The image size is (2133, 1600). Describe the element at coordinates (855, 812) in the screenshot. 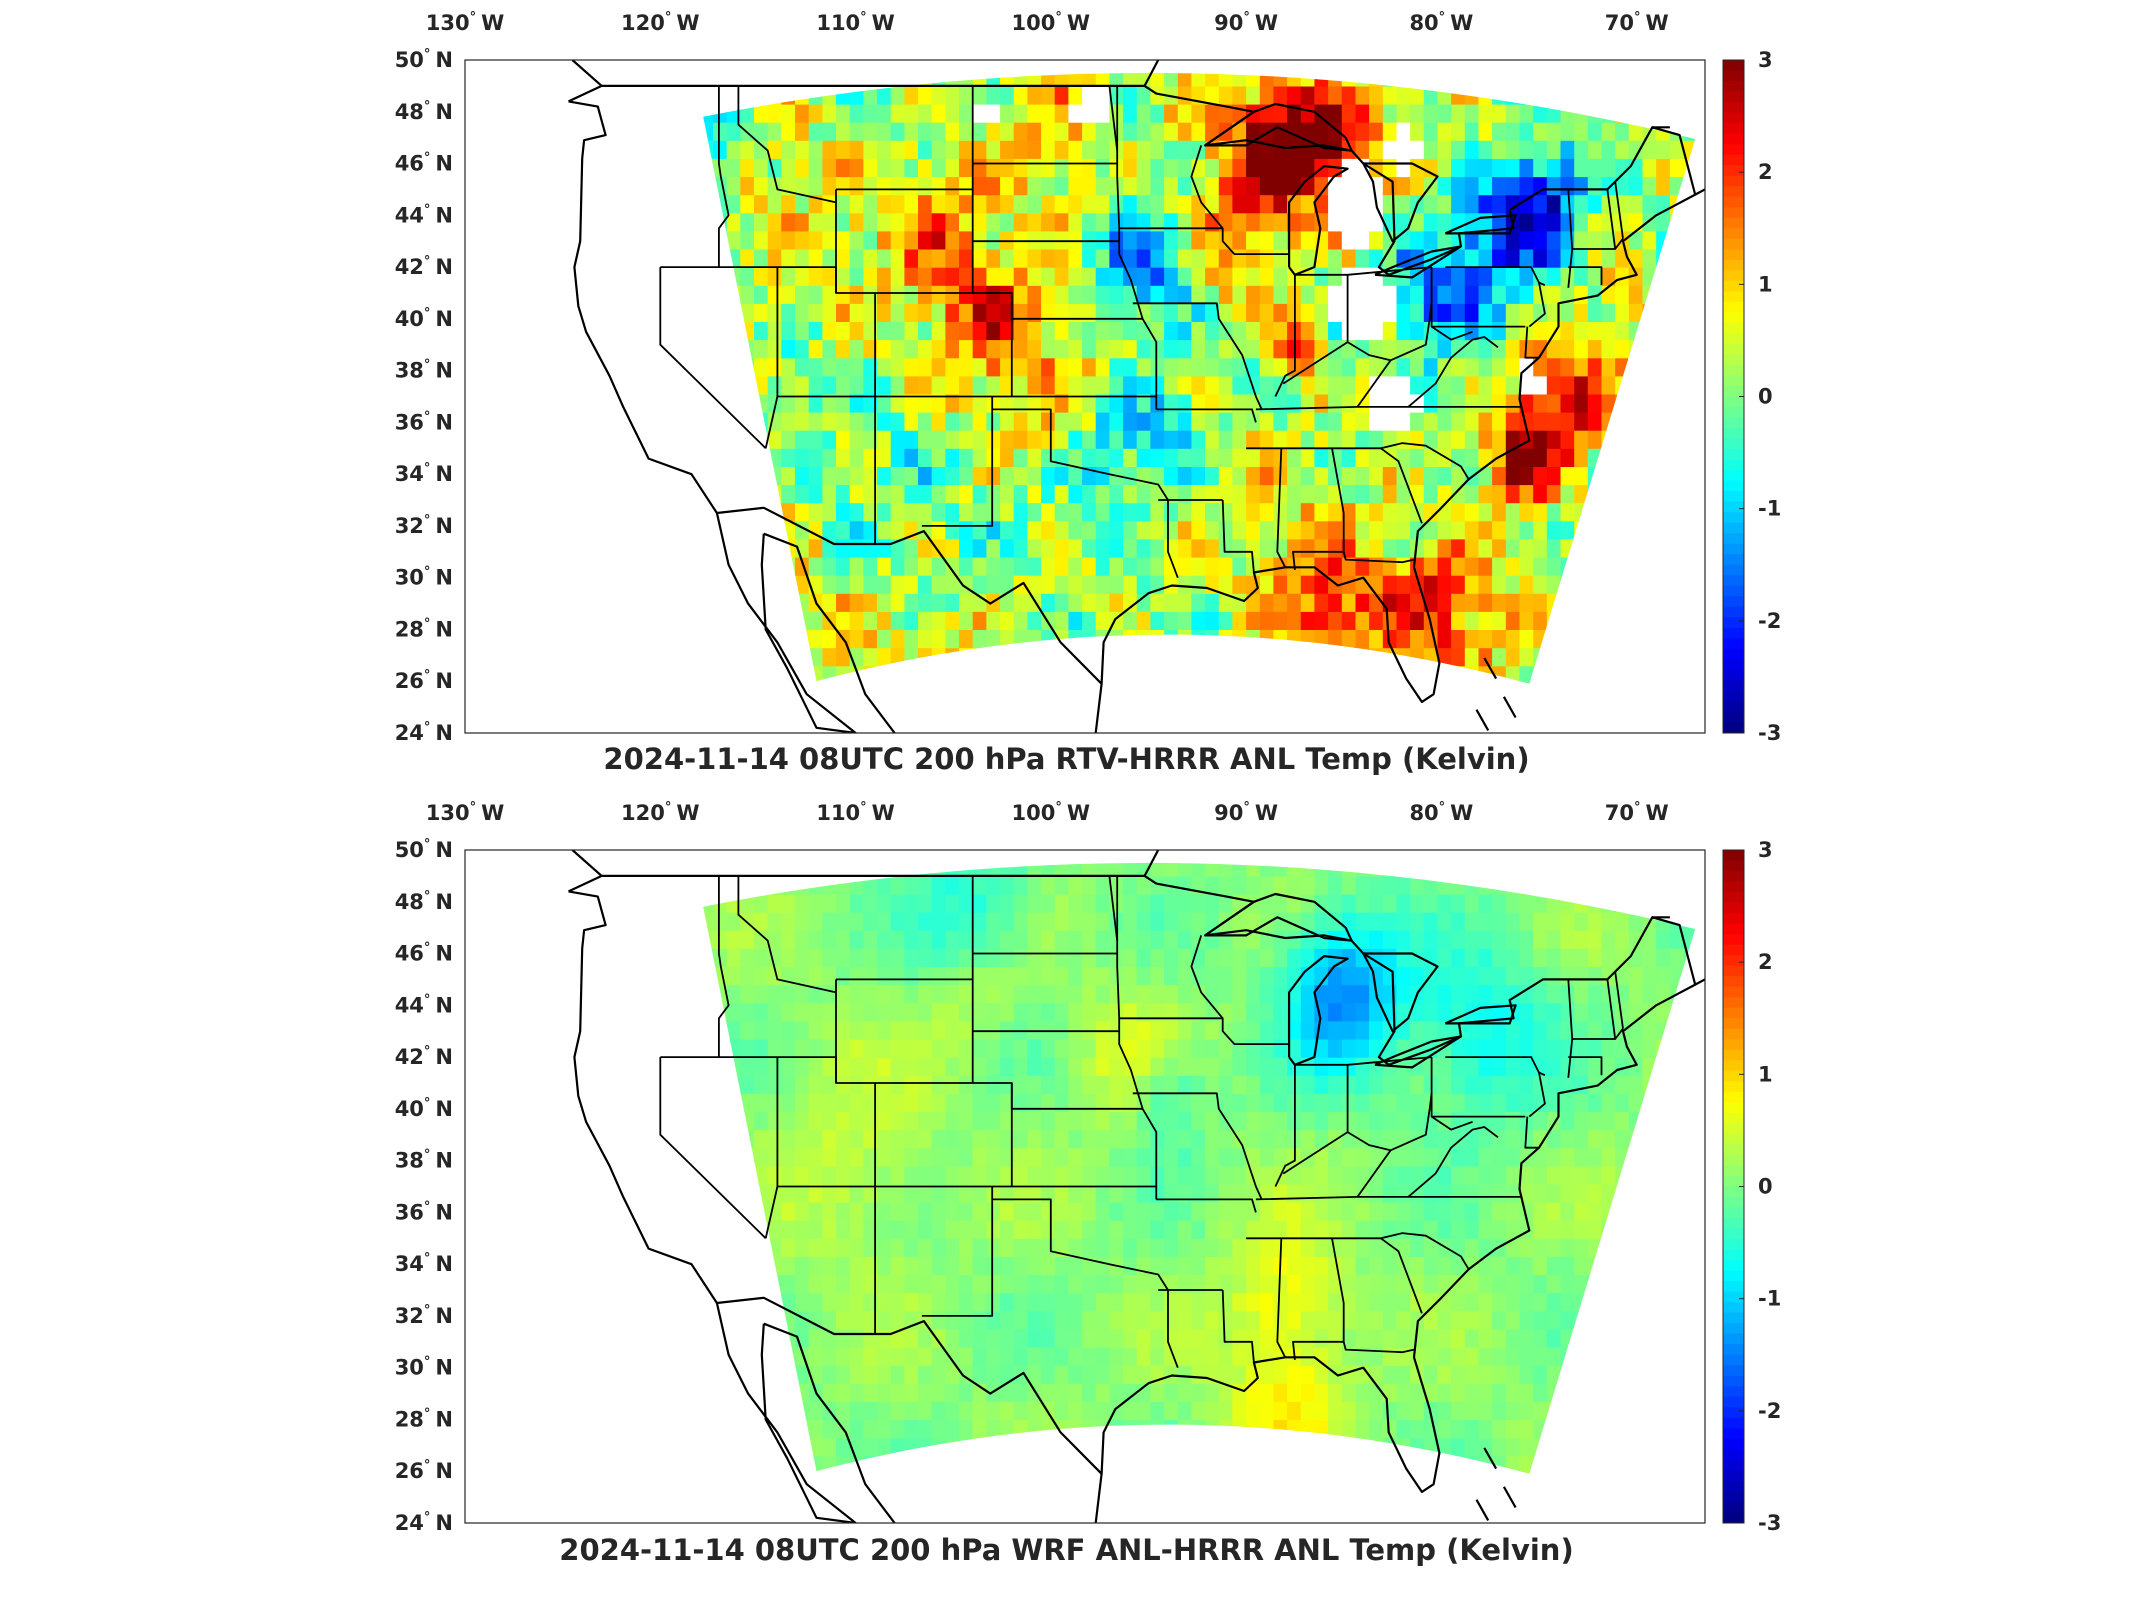

I see `lon-tick-label: 110° W` at that location.